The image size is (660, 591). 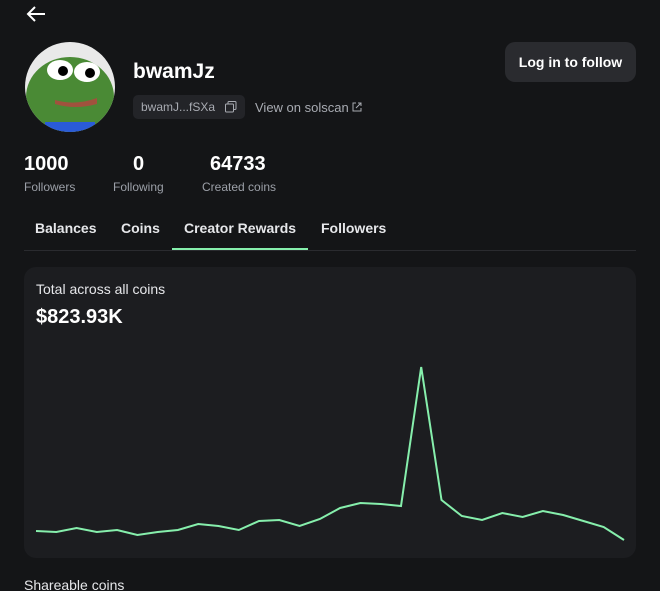 I want to click on stat-label: Following, so click(x=138, y=187).